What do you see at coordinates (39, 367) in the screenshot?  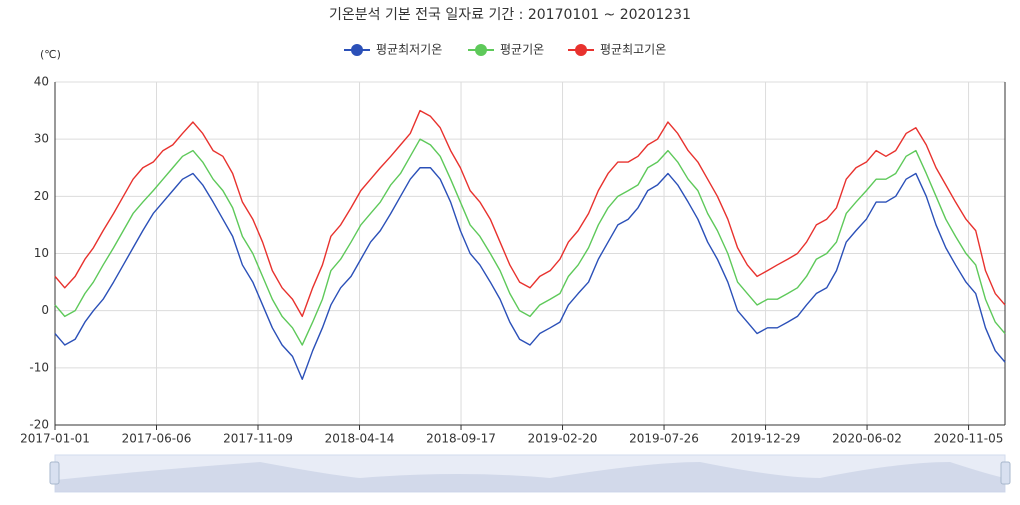 I see `y-tick-label: -10` at bounding box center [39, 367].